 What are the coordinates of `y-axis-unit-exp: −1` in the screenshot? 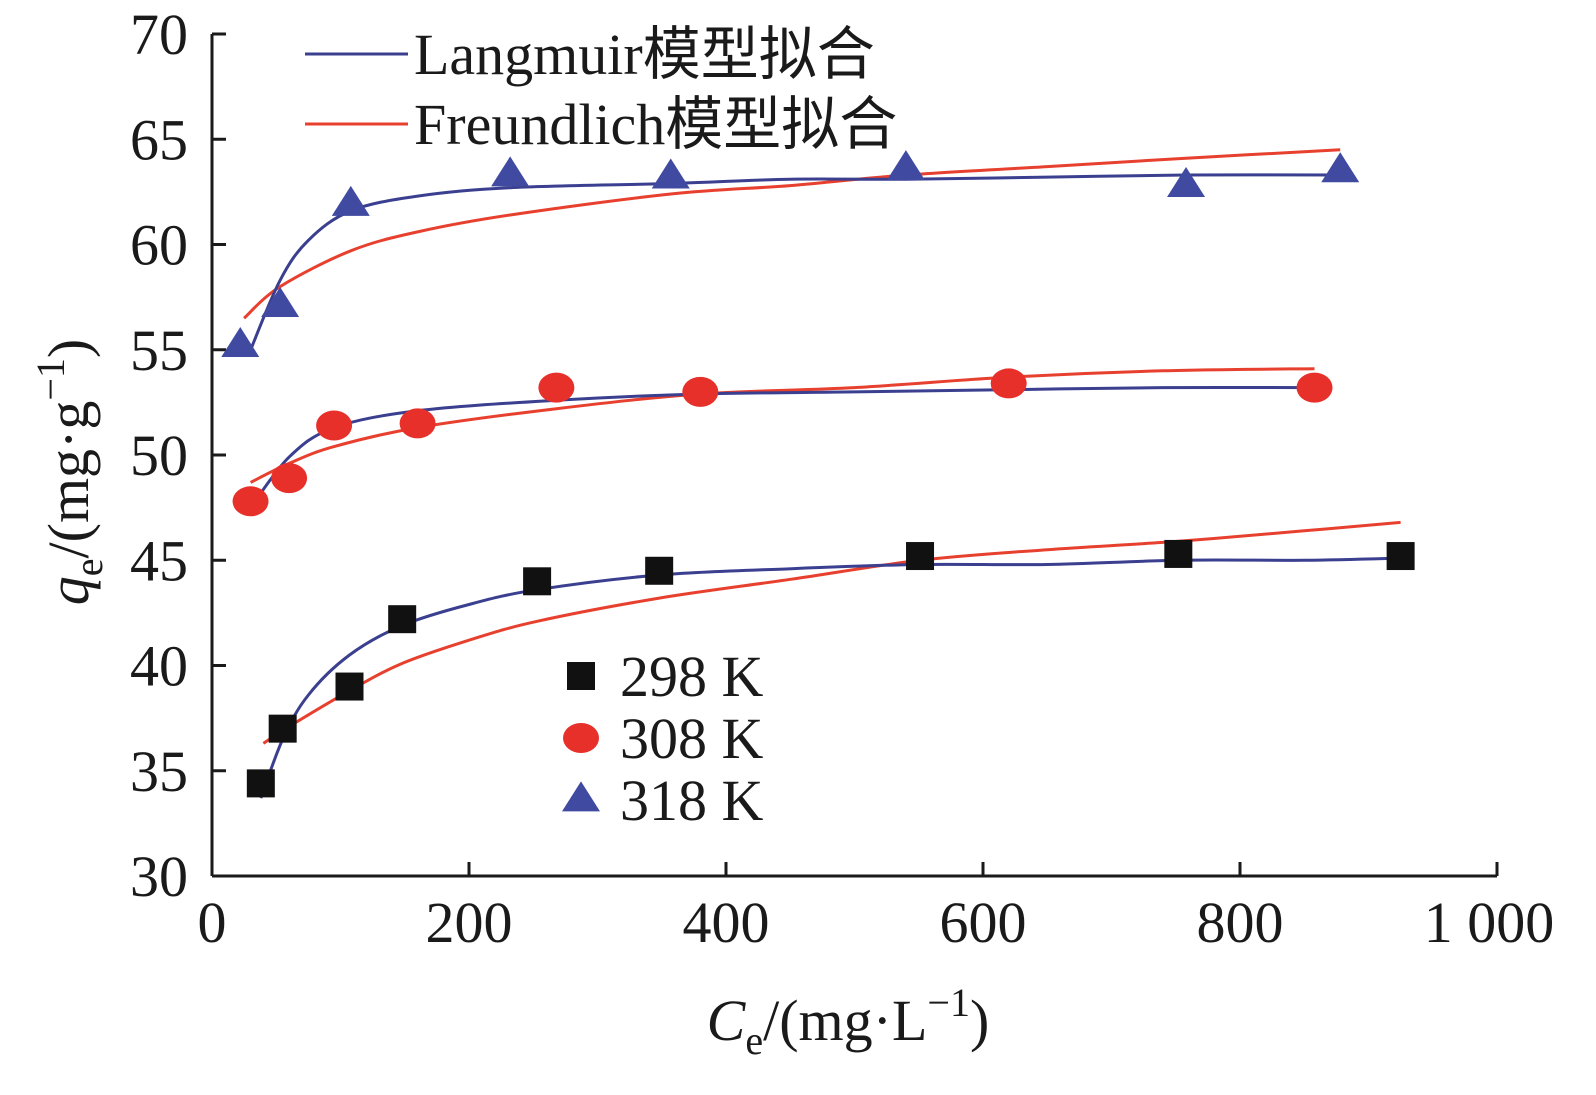 It's located at (50, 379).